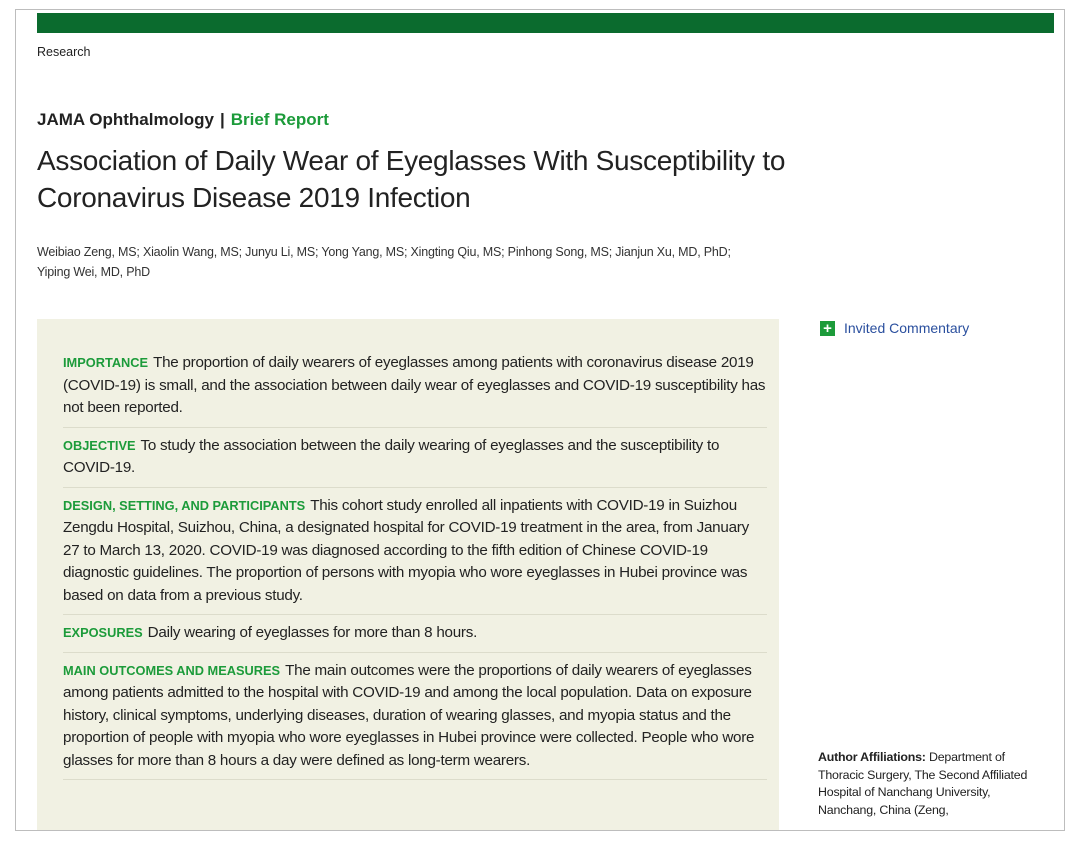 This screenshot has height=841, width=1080. Describe the element at coordinates (64, 52) in the screenshot. I see `section-label: Research` at that location.